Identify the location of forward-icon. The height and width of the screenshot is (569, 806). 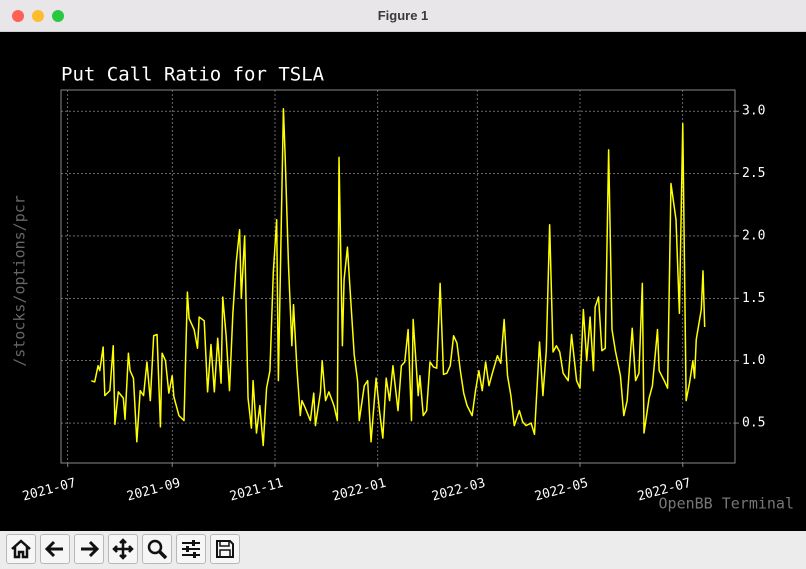
(90, 549).